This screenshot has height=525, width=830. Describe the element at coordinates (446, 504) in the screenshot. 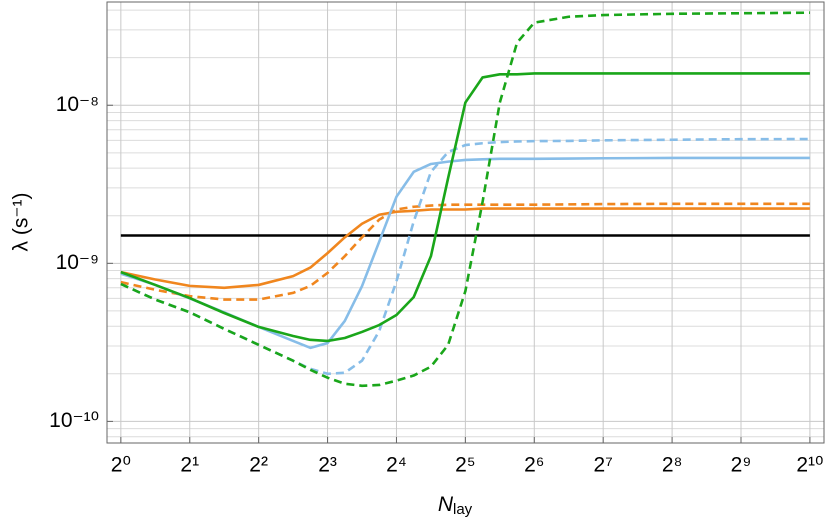

I see `x-label-main: N` at that location.